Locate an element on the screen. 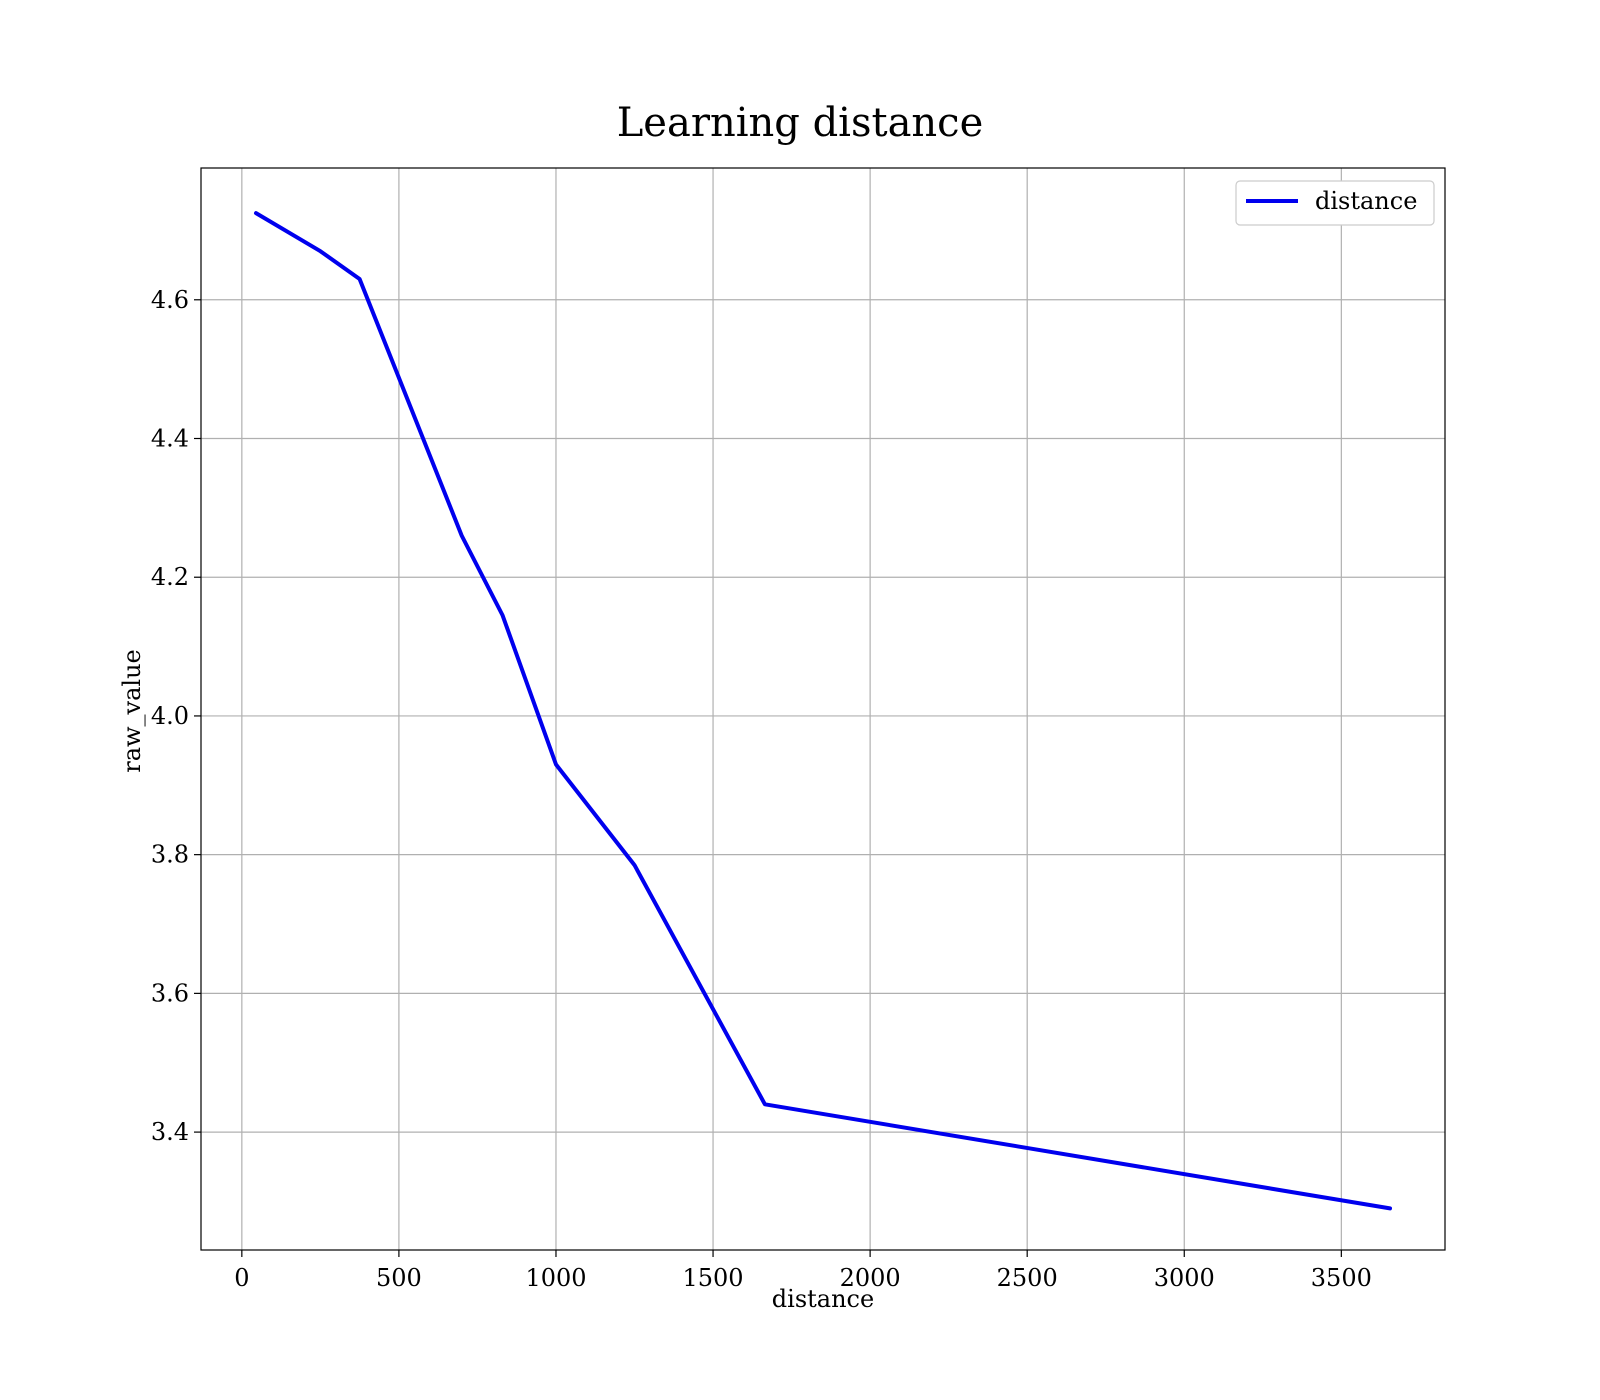  x-tick-label: 3500 is located at coordinates (1341, 1278).